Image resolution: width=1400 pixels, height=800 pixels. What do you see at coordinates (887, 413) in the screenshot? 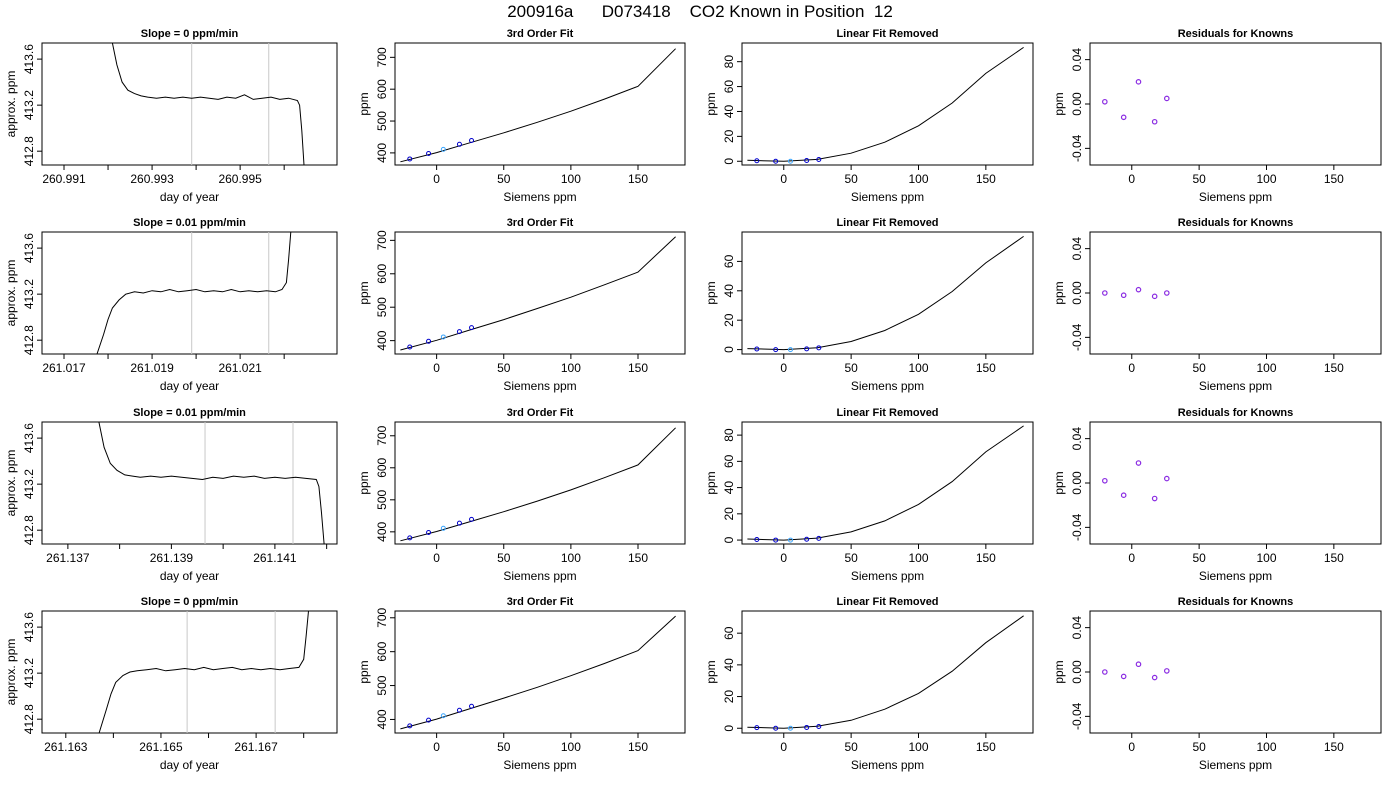
I see `panel-title-r3-lin: Linear Fit Removed` at bounding box center [887, 413].